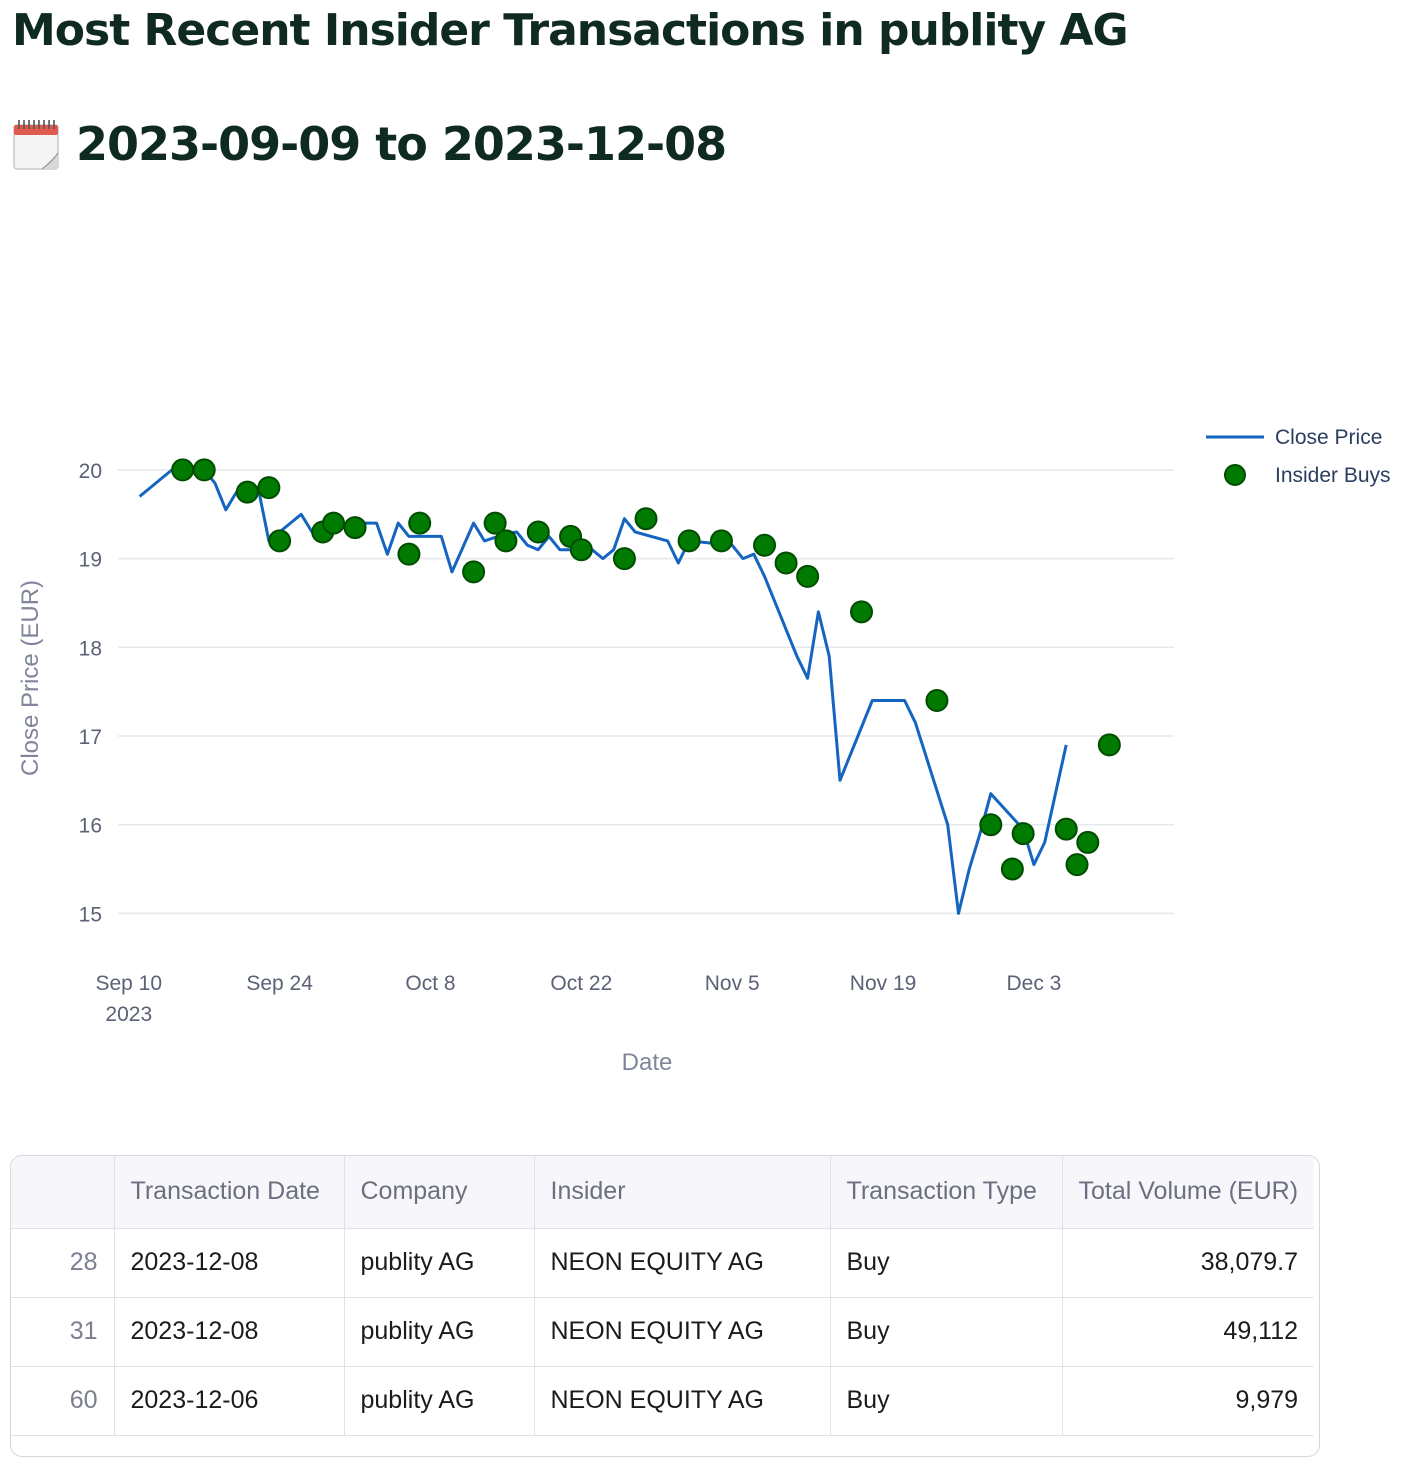 This screenshot has height=1457, width=1408. What do you see at coordinates (128, 983) in the screenshot?
I see `x-tick-label: Sep 10` at bounding box center [128, 983].